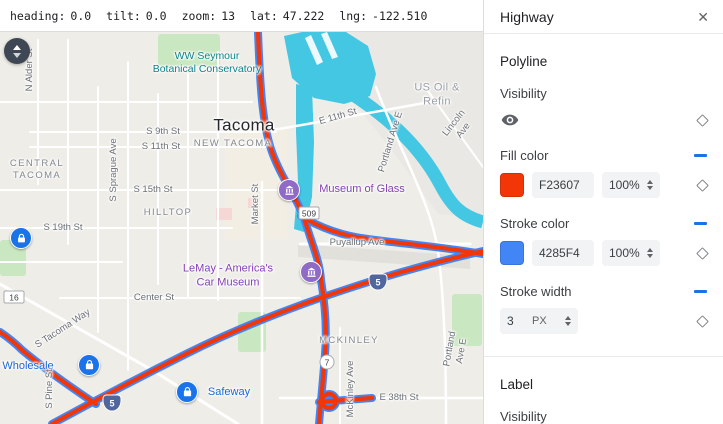 The height and width of the screenshot is (424, 723). Describe the element at coordinates (510, 120) in the screenshot. I see `visibility-eye-icon` at that location.